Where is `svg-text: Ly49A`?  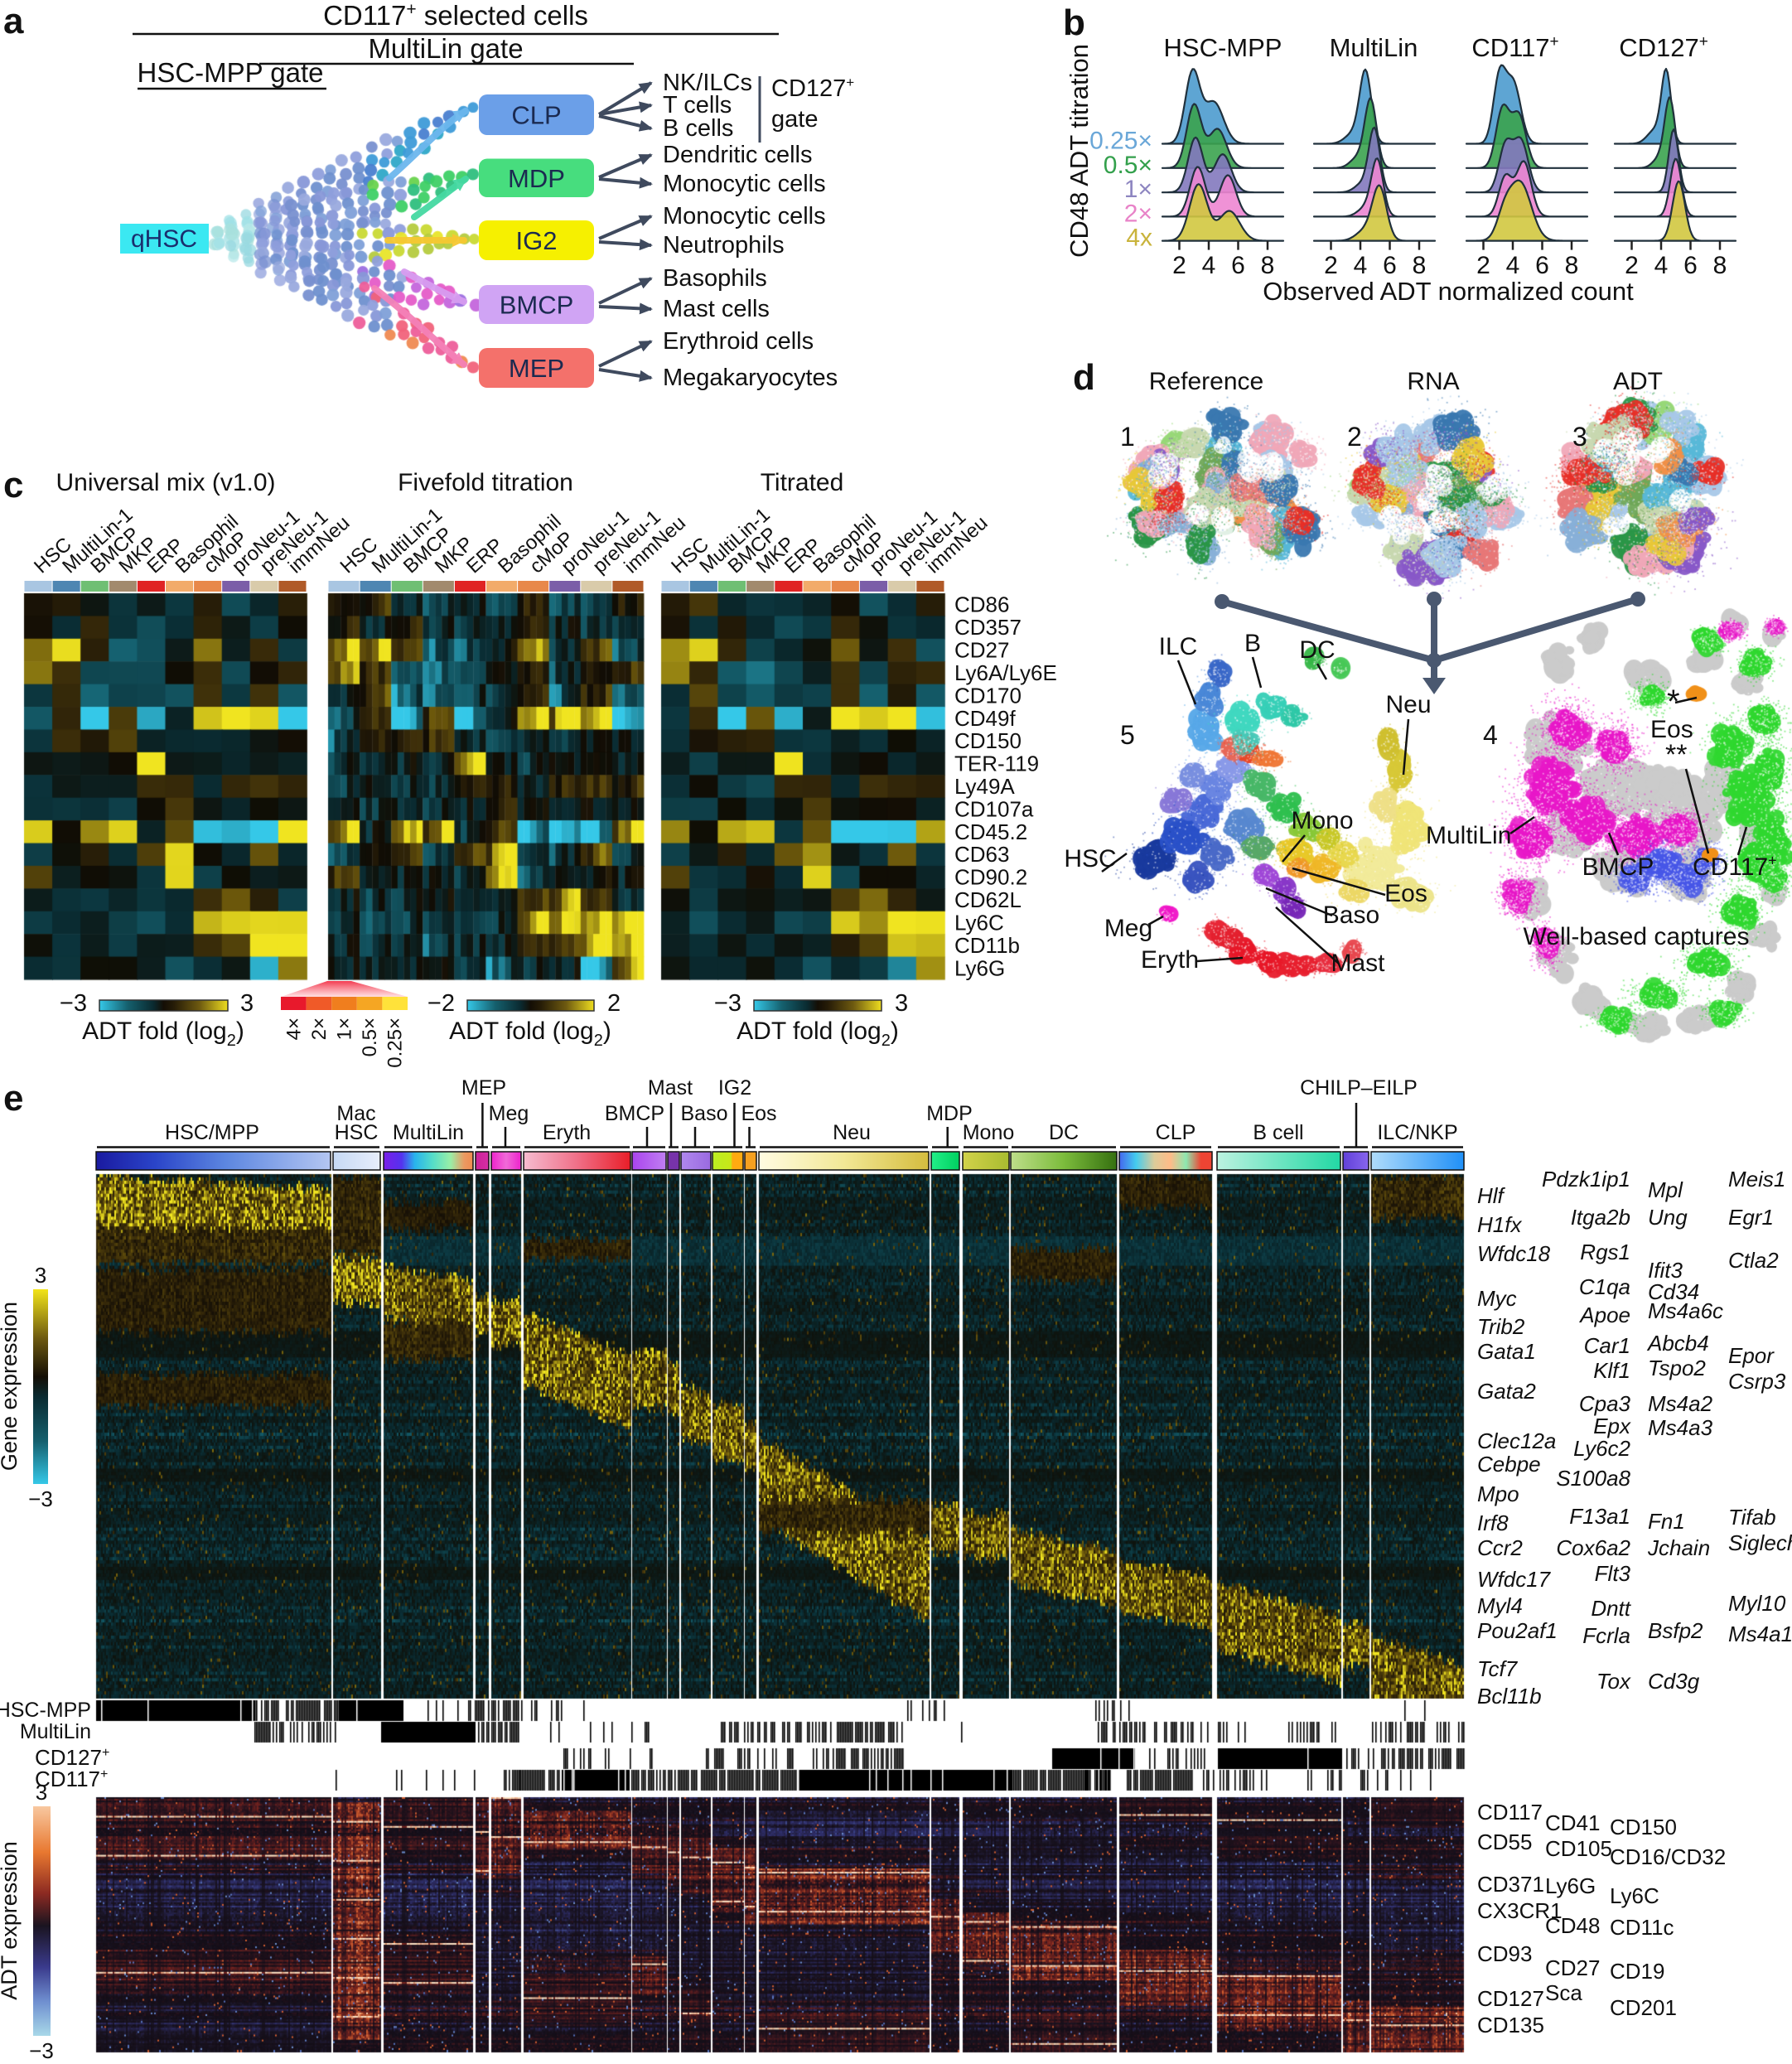 svg-text: Ly49A is located at coordinates (984, 786).